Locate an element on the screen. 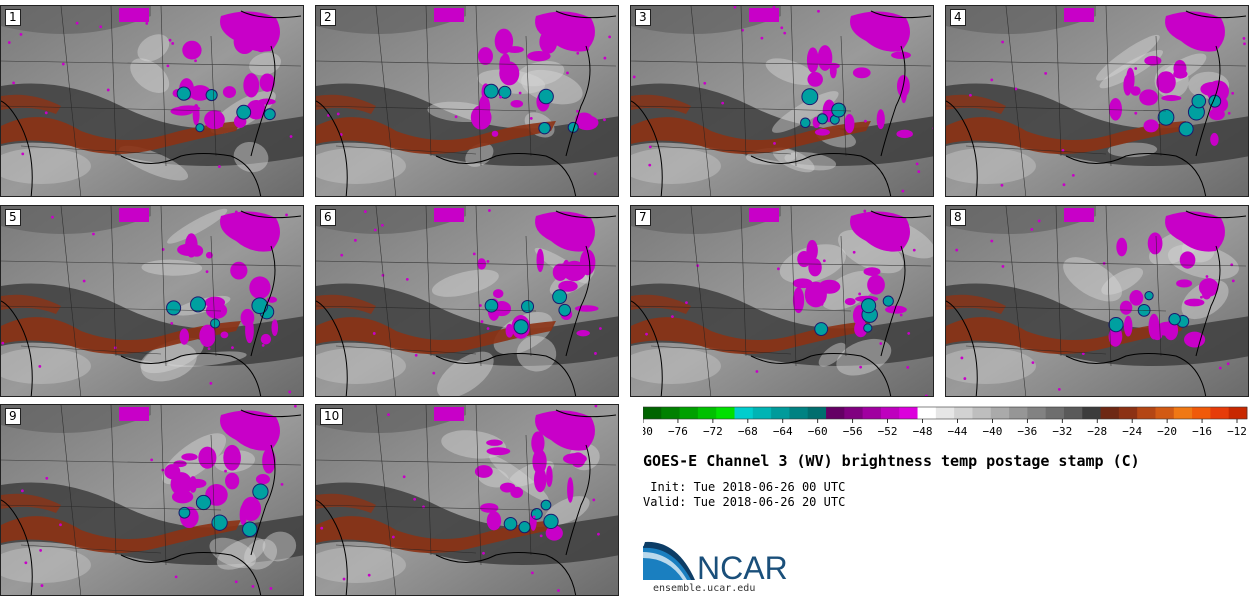  map-panel-1: 1 is located at coordinates (152, 101).